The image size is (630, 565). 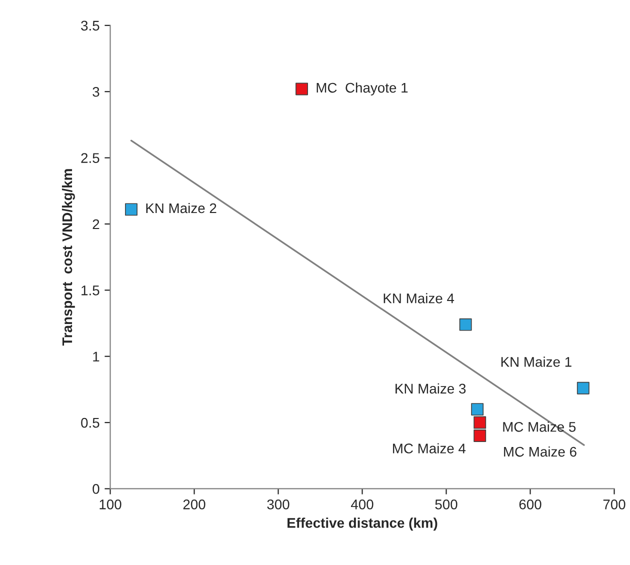 What do you see at coordinates (90, 158) in the screenshot?
I see `y-tick-label: 2.5` at bounding box center [90, 158].